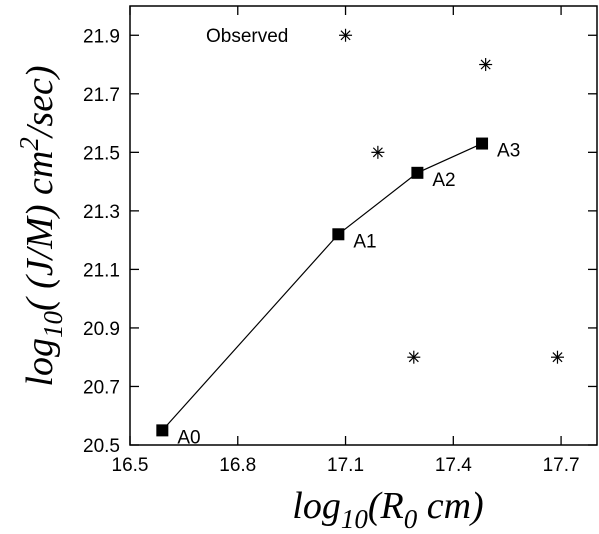  What do you see at coordinates (508, 151) in the screenshot?
I see `point-label: A3` at bounding box center [508, 151].